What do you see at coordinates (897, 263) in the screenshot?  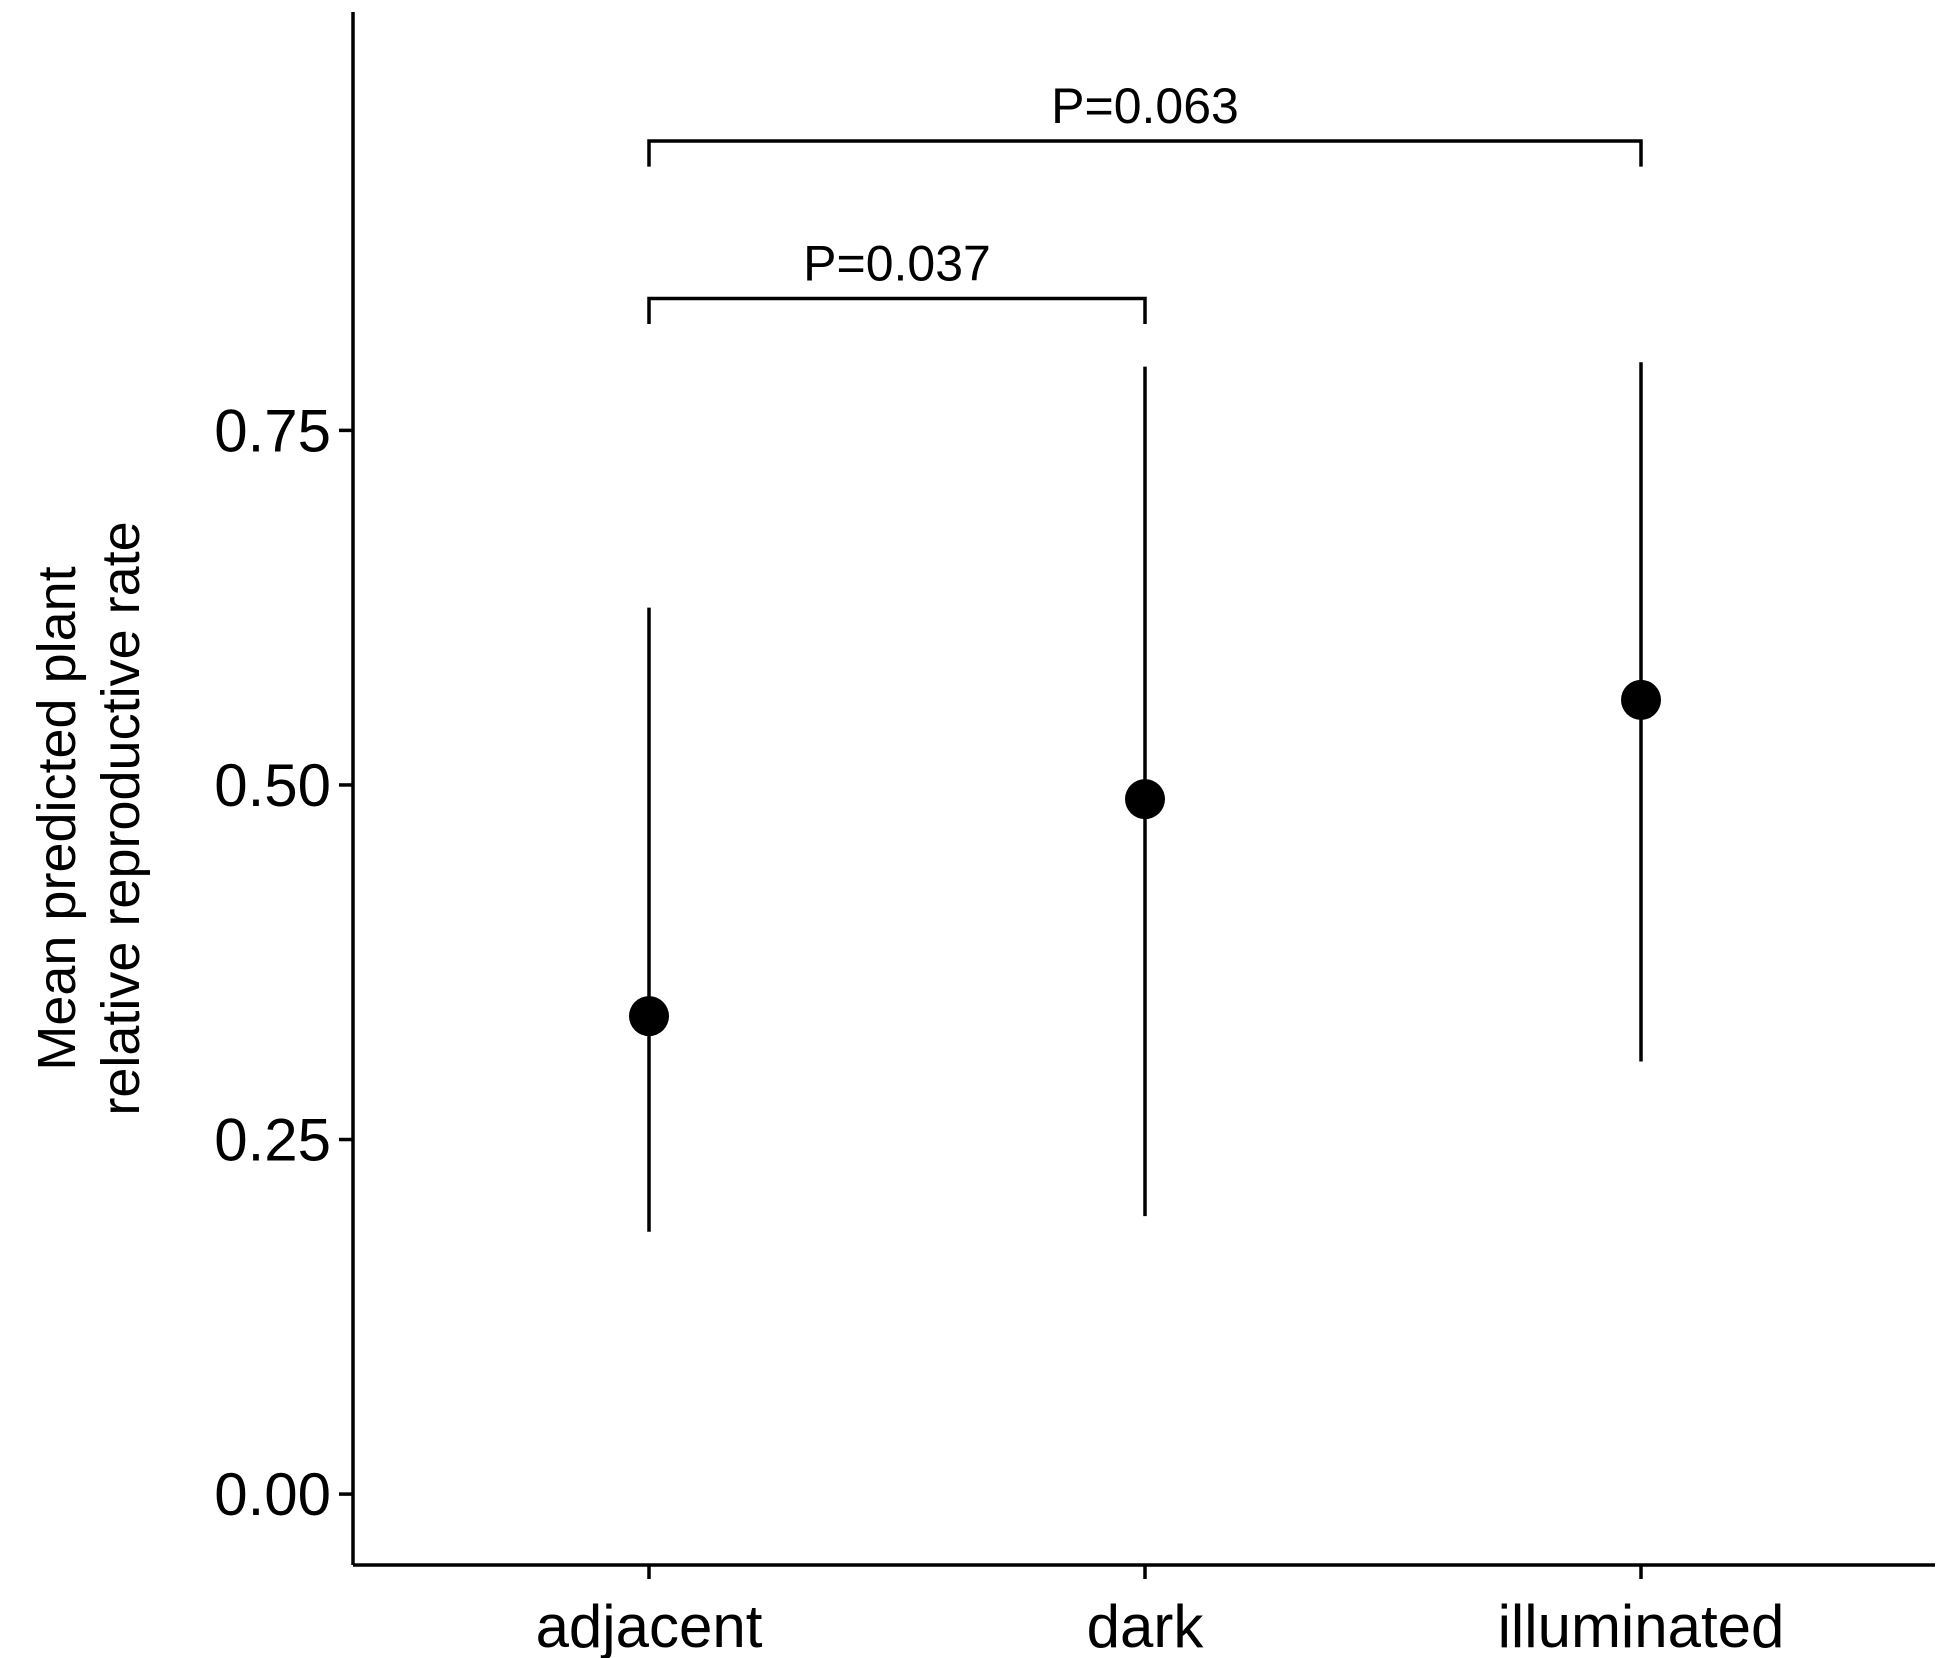 I see `significance-label: P=0.037` at bounding box center [897, 263].